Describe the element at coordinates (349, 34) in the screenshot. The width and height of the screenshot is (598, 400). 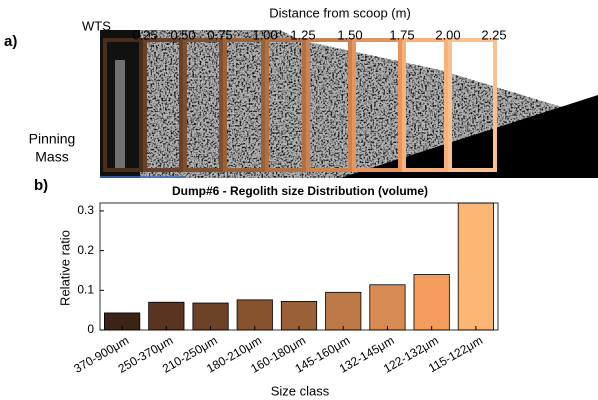
I see `distance-label: 1.50` at that location.